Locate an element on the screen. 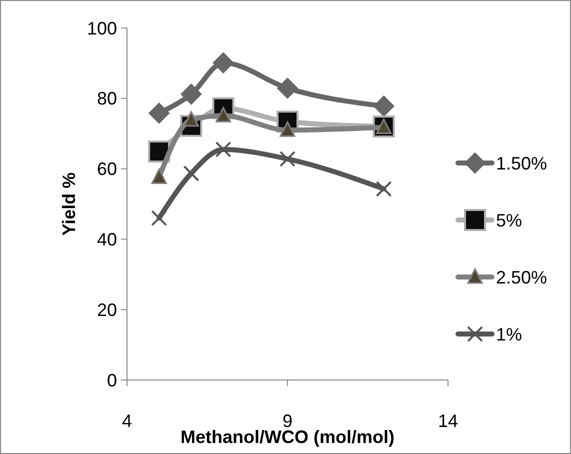 This screenshot has height=454, width=571. y-tick-label: 60 is located at coordinates (106, 169).